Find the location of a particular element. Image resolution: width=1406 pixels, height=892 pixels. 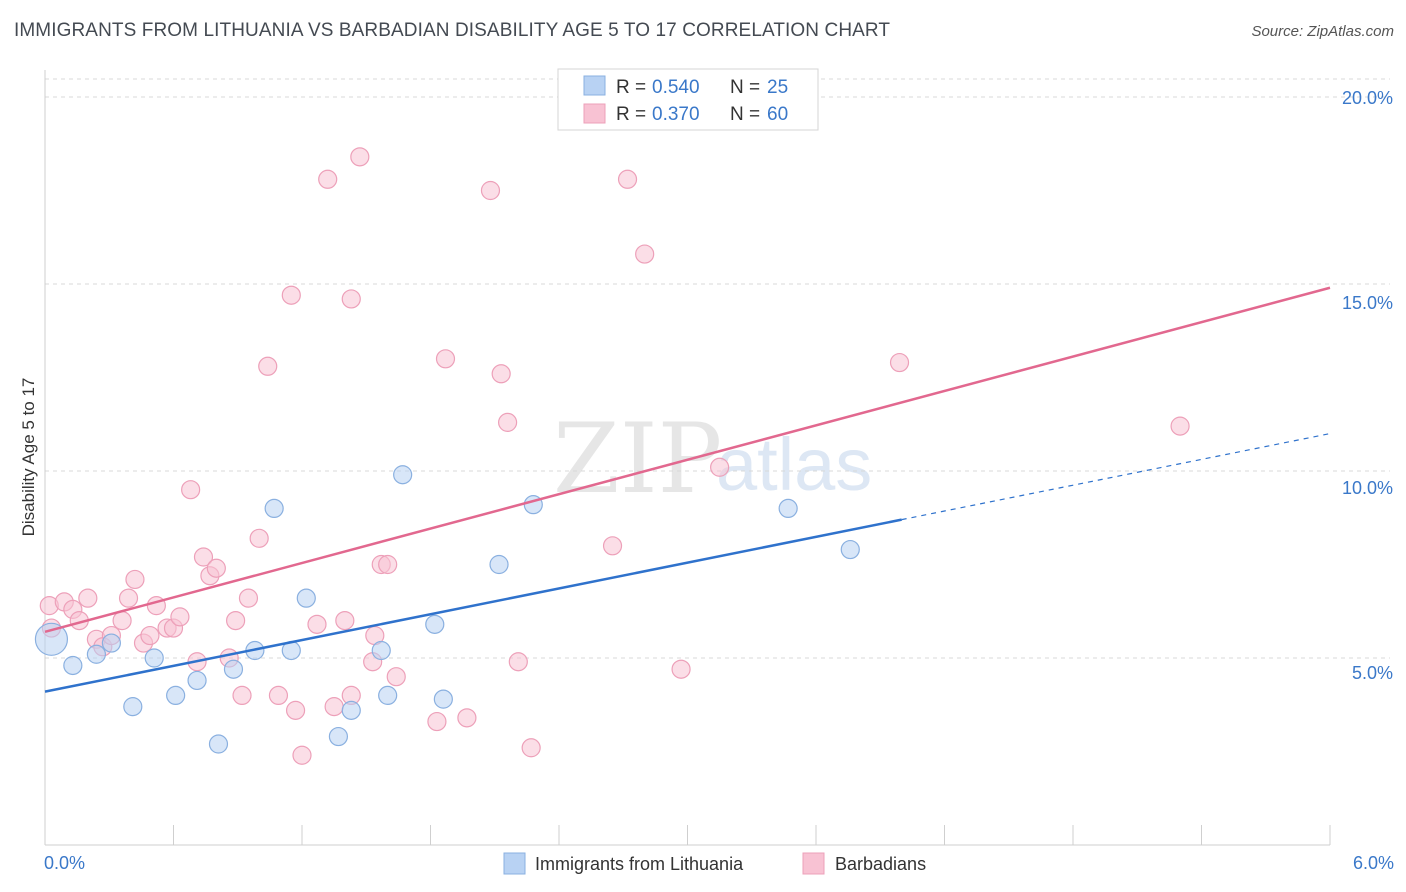

x-tick-label-max: 6.0% is located at coordinates (1373, 863).